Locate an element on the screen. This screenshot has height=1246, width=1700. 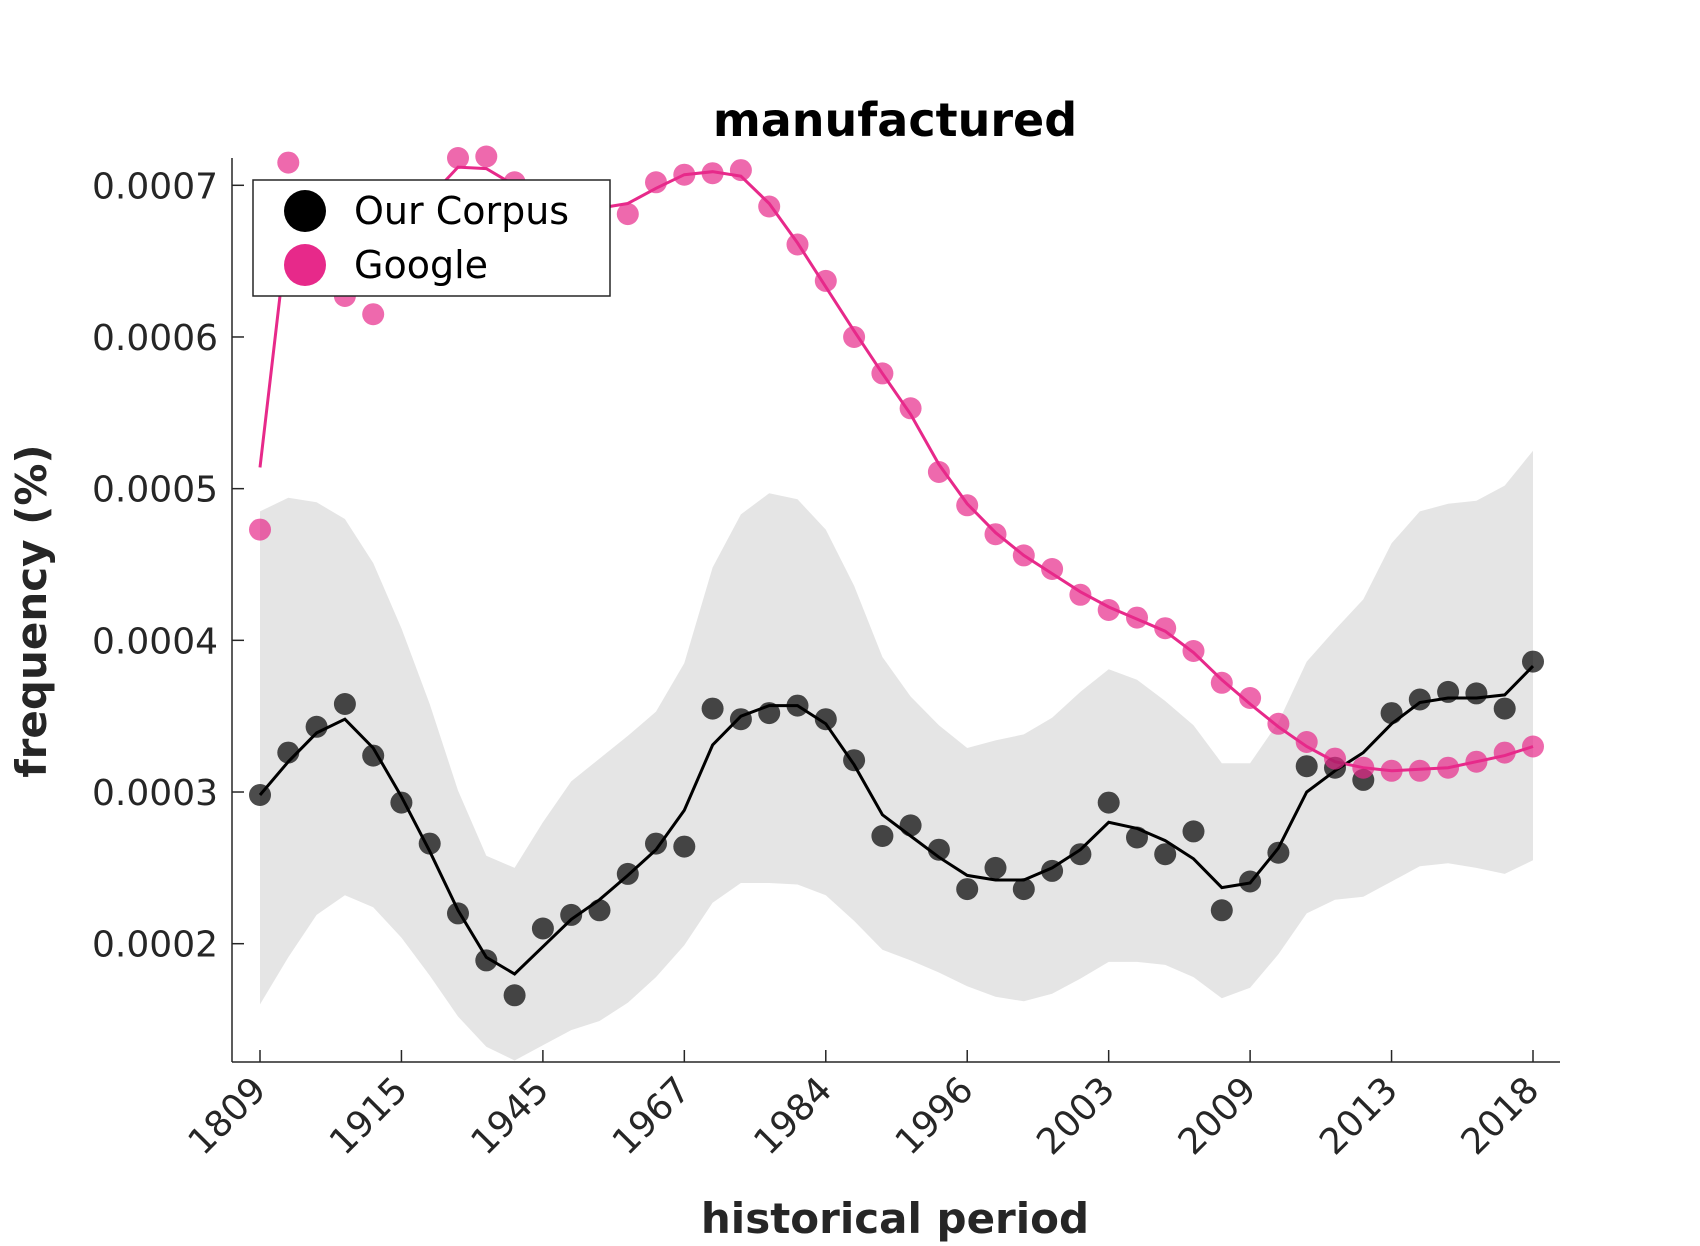
legend-marker-google is located at coordinates (305, 265).